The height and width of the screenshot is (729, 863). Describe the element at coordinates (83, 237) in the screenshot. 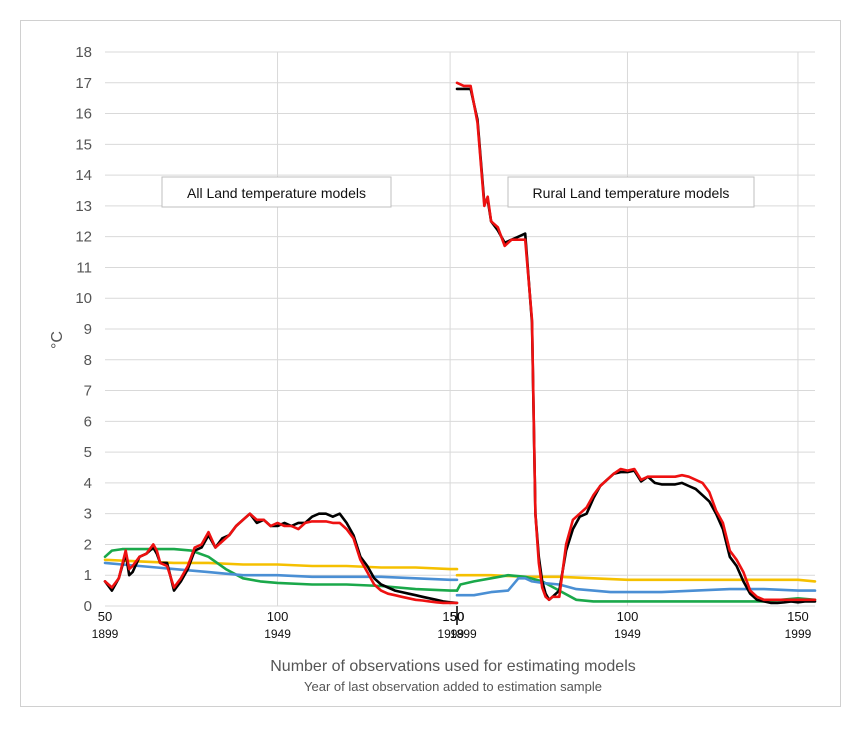

I see `y-tick-label: 12` at that location.